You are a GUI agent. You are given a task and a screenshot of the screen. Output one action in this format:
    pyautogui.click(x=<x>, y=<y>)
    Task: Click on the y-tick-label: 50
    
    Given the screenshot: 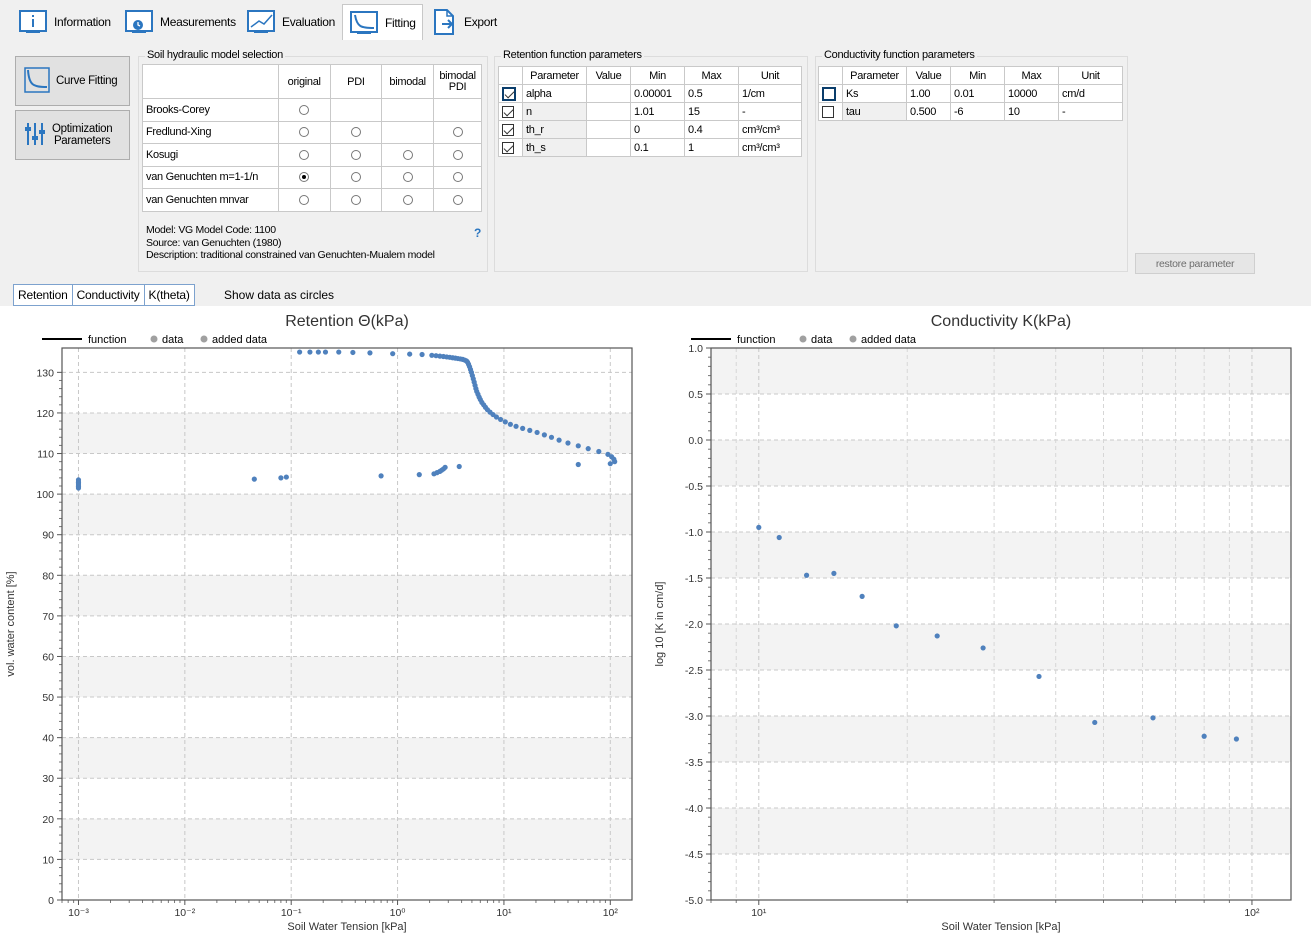 What is the action you would take?
    pyautogui.click(x=48, y=698)
    